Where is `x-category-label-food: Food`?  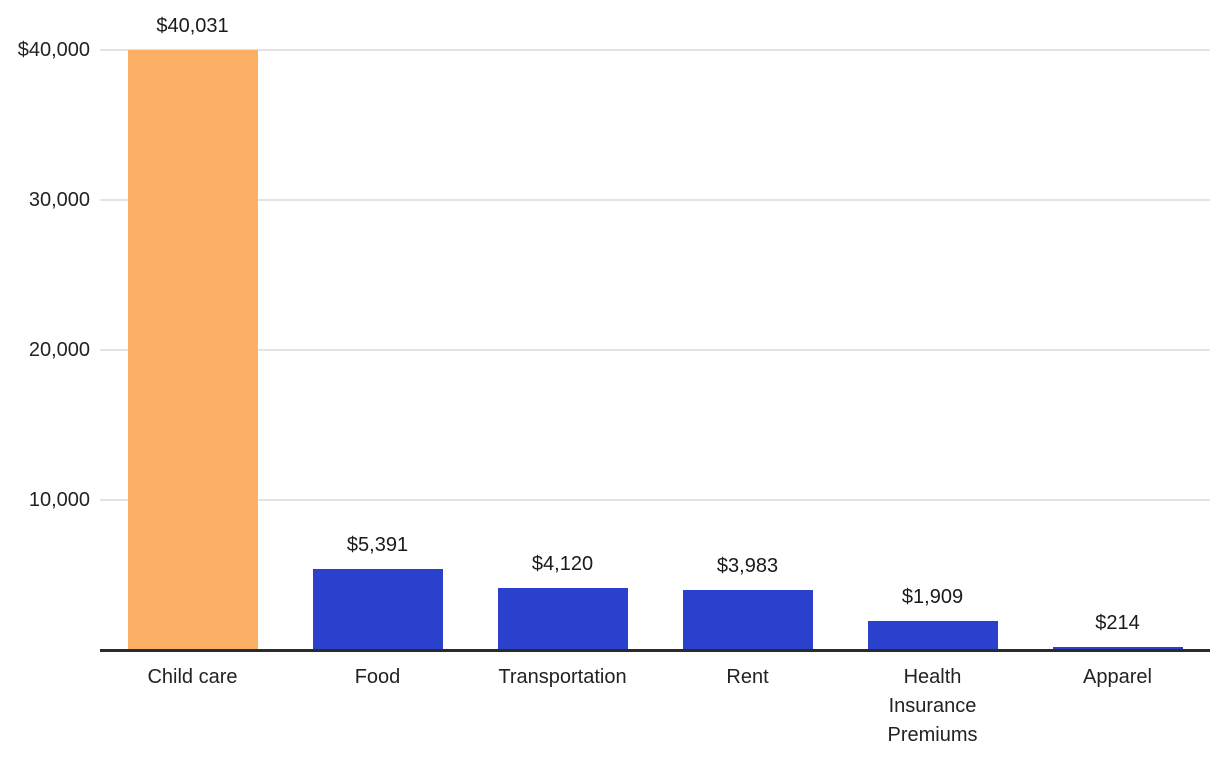
x-category-label-food: Food is located at coordinates (377, 677).